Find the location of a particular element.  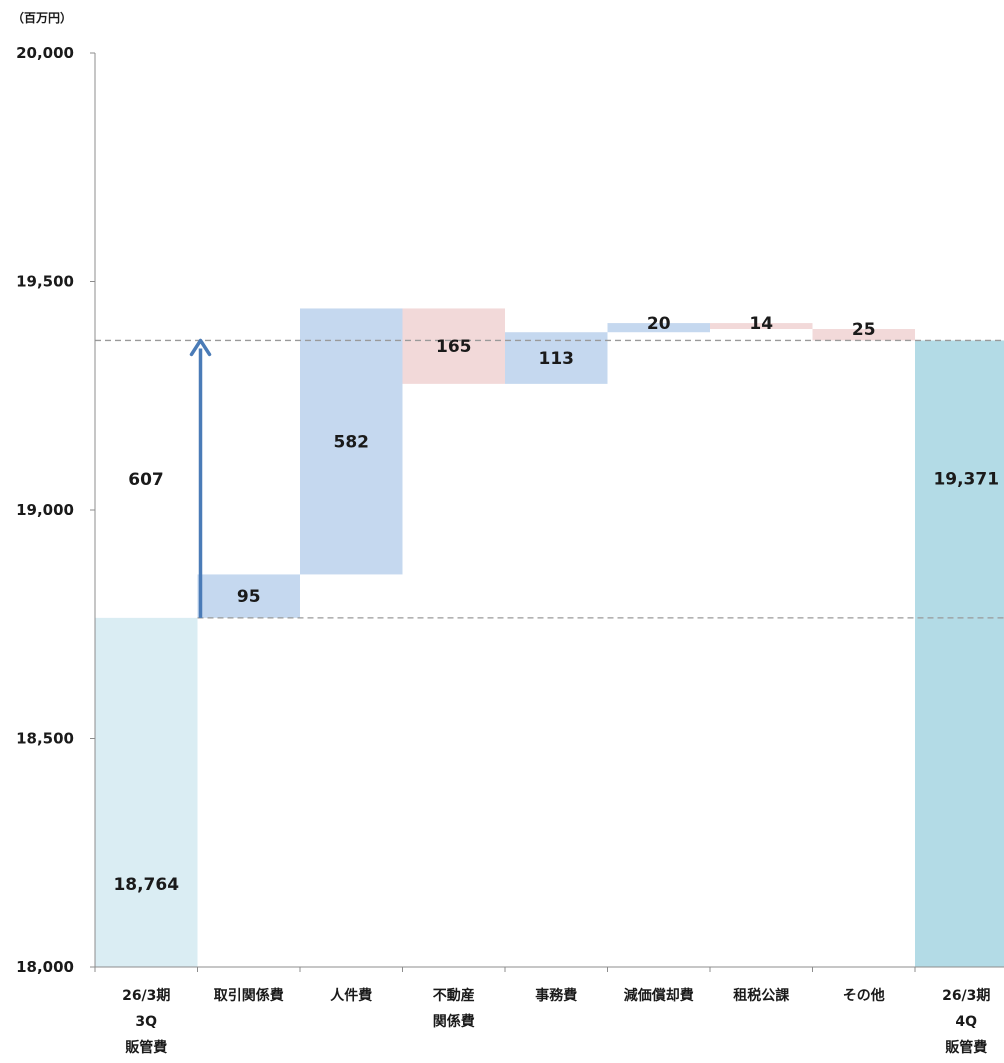

bar-2-increase is located at coordinates (351, 441).